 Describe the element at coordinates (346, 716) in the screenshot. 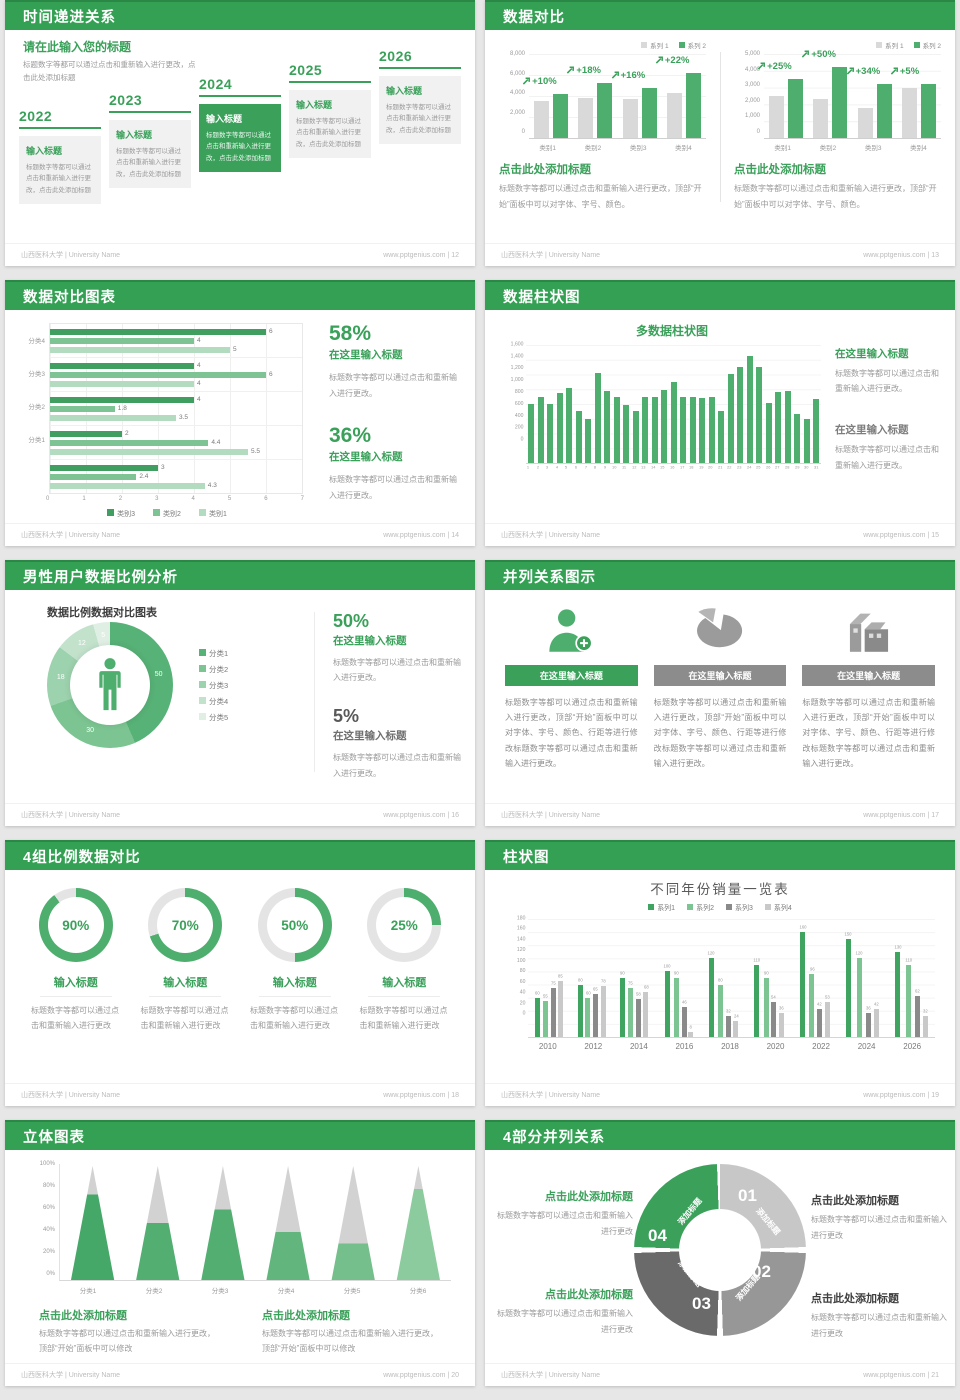

I see `stat-pct: 5%` at that location.